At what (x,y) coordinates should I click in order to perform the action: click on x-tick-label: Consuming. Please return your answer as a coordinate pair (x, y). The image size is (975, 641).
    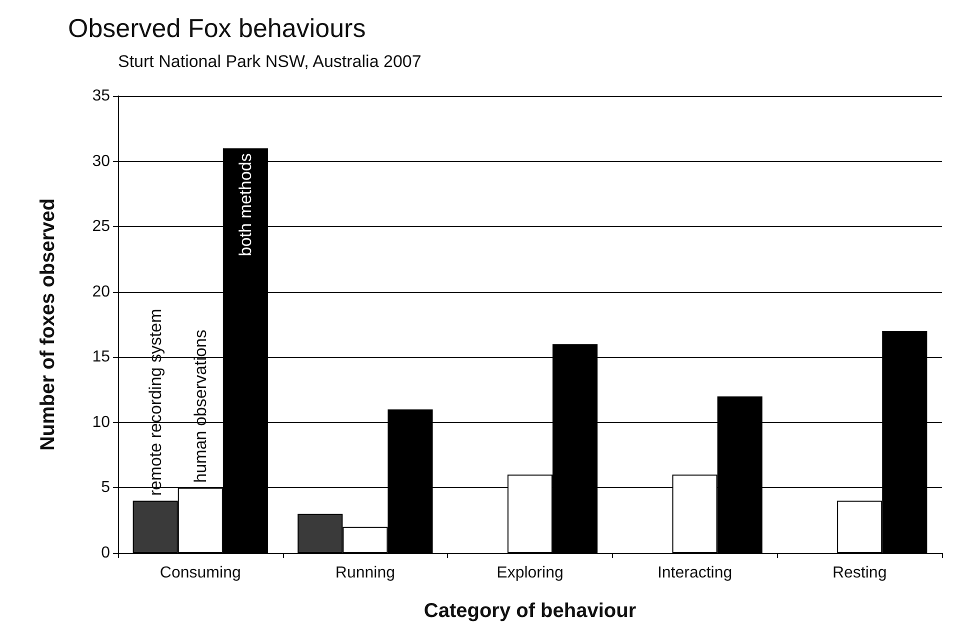
    Looking at the image, I should click on (200, 573).